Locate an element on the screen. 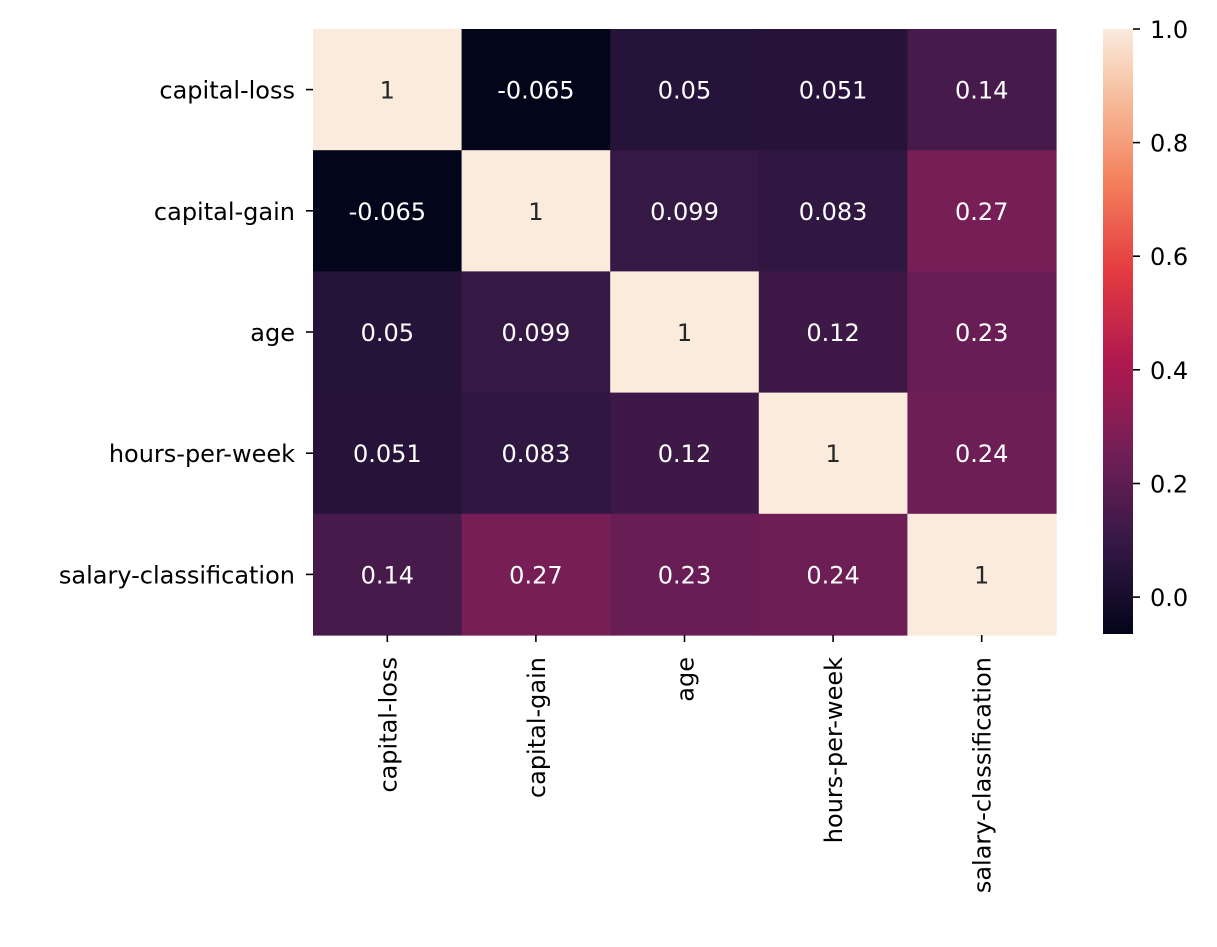 The image size is (1217, 947). colorbar-gradient is located at coordinates (1118, 331).